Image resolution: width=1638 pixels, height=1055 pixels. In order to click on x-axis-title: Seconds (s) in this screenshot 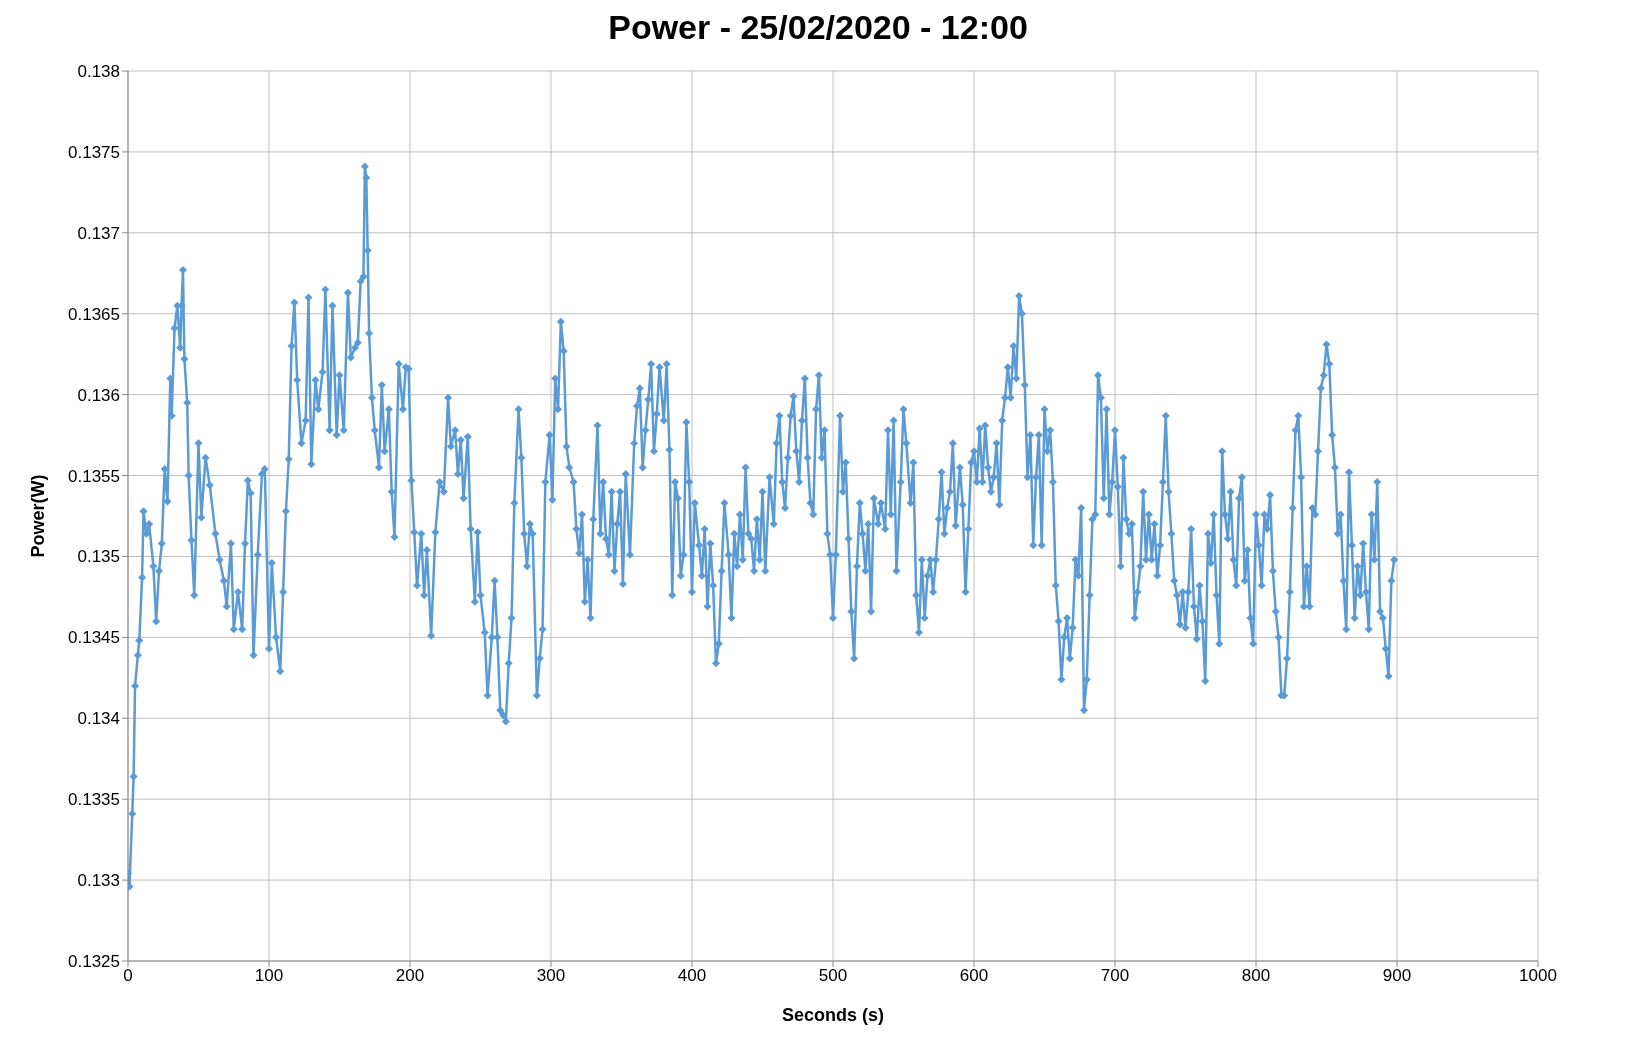, I will do `click(833, 1015)`.